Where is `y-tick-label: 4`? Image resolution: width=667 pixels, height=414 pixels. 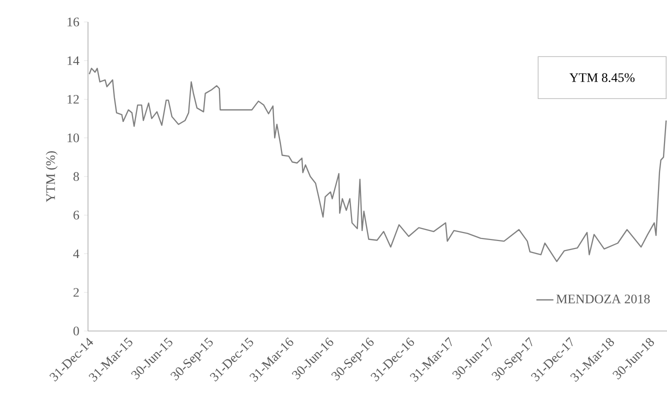
y-tick-label: 4 is located at coordinates (76, 253).